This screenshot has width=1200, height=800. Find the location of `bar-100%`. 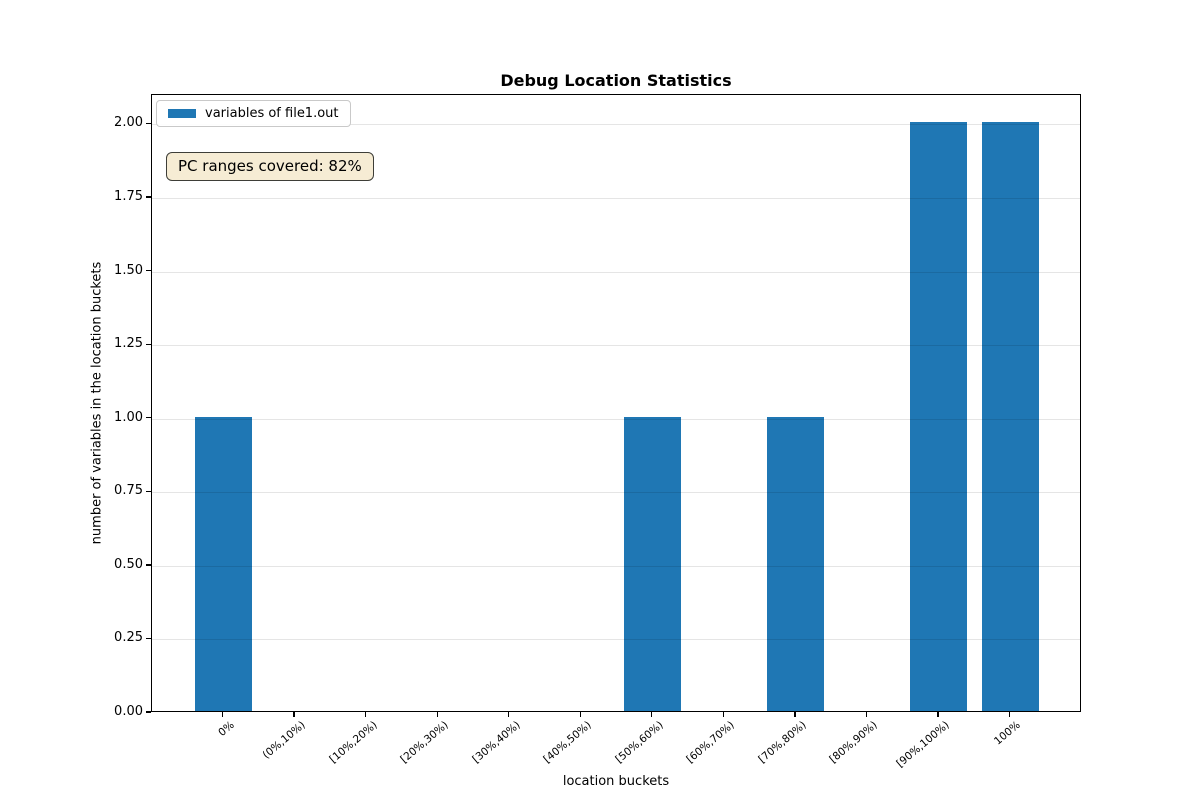

bar-100% is located at coordinates (1010, 416).